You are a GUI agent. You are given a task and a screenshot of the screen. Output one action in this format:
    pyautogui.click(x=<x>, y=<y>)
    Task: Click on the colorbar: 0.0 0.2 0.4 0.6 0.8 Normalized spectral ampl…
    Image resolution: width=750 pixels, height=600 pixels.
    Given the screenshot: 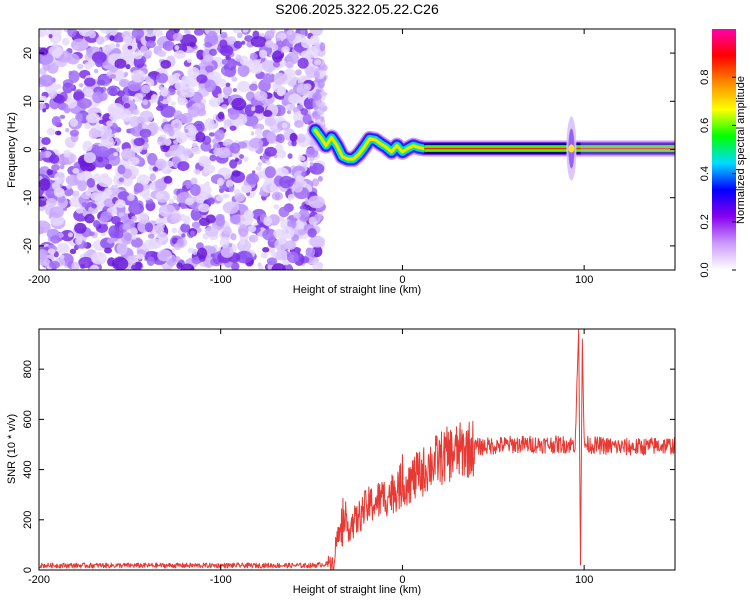 What is the action you would take?
    pyautogui.click(x=723, y=153)
    